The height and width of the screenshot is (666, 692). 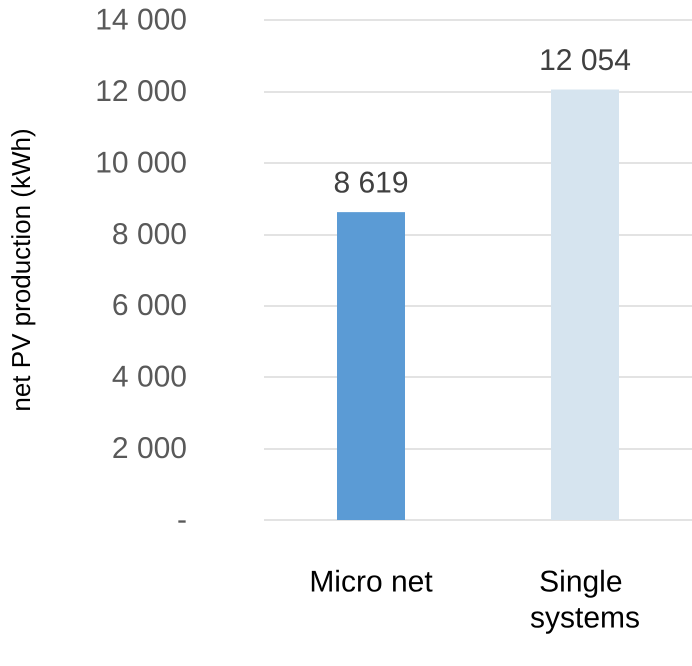 I want to click on y-tick-label: 14 000, so click(x=141, y=20).